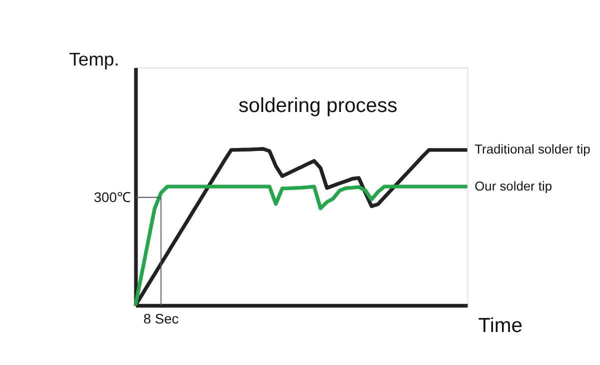 This screenshot has width=600, height=365. Describe the element at coordinates (161, 318) in the screenshot. I see `text: 8 Sec` at that location.